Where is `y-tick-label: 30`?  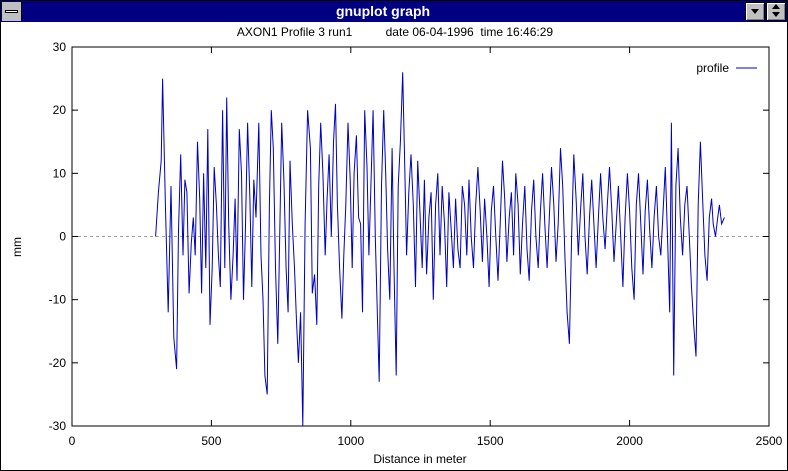 y-tick-label: 30 is located at coordinates (60, 47).